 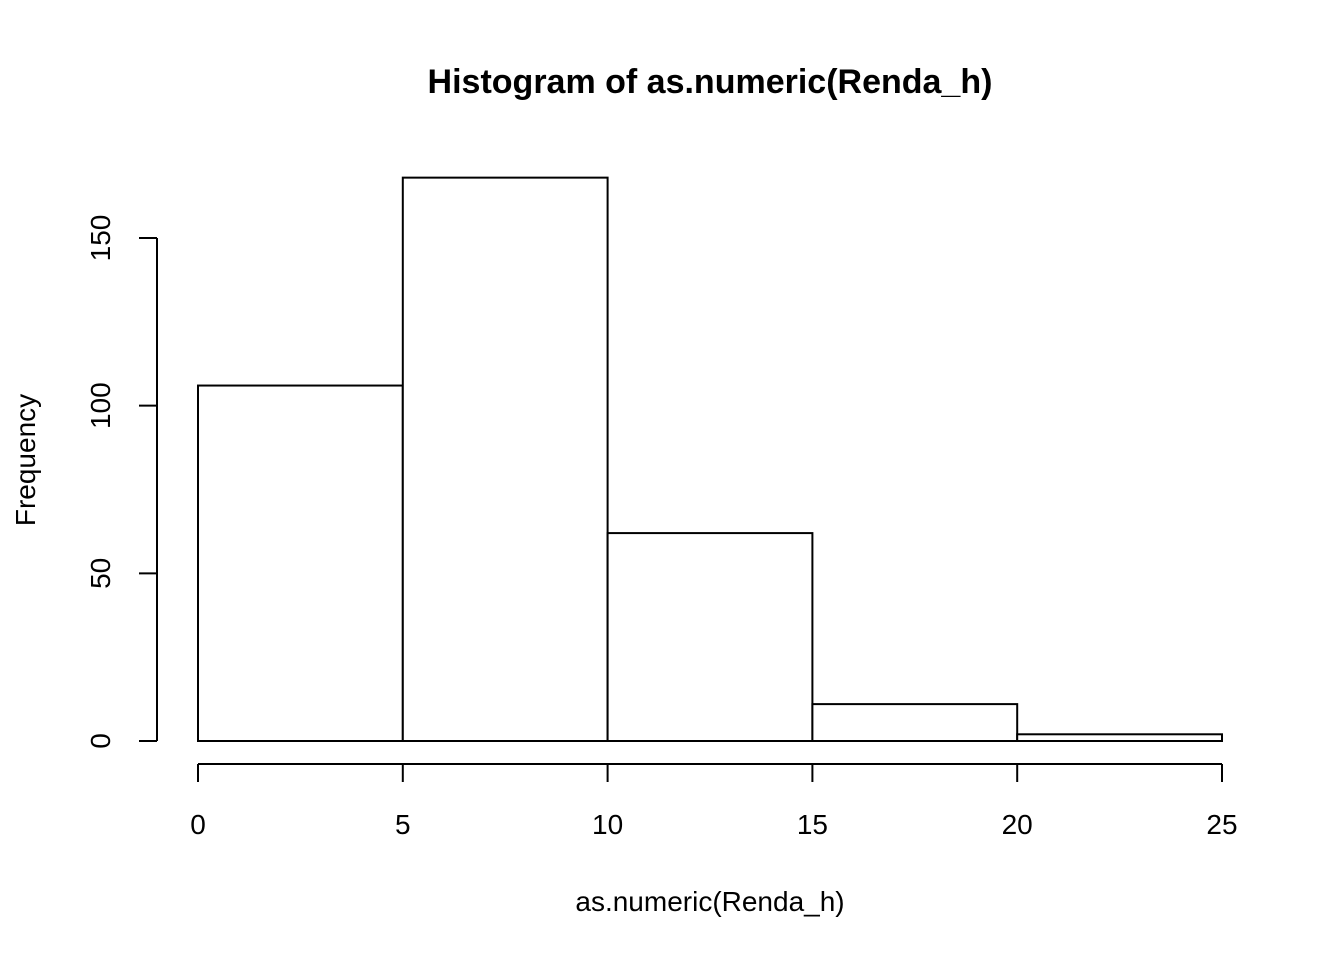 I want to click on x-tick-label: 10, so click(x=607, y=824).